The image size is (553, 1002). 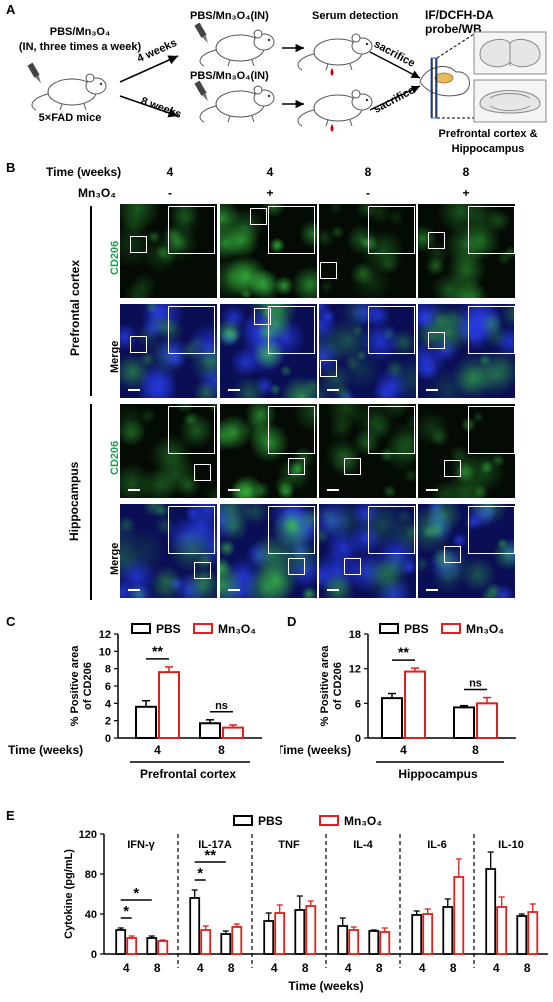 What do you see at coordinates (511, 845) in the screenshot?
I see `group-name: IL-10` at bounding box center [511, 845].